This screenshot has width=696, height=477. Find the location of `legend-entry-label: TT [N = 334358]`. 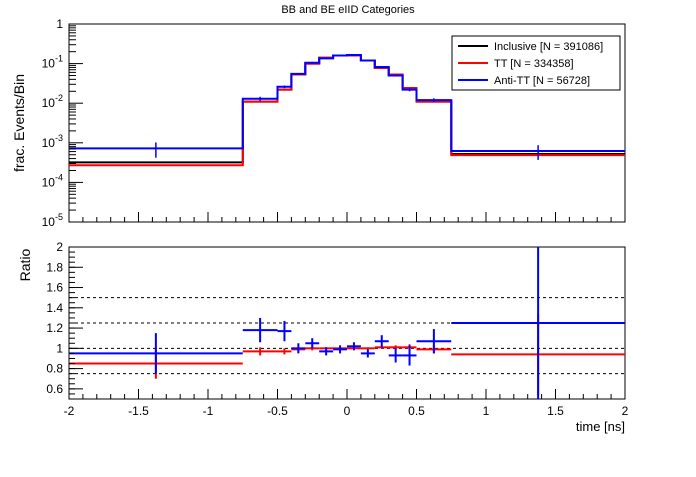

legend-entry-label: TT [N = 334358] is located at coordinates (534, 64).